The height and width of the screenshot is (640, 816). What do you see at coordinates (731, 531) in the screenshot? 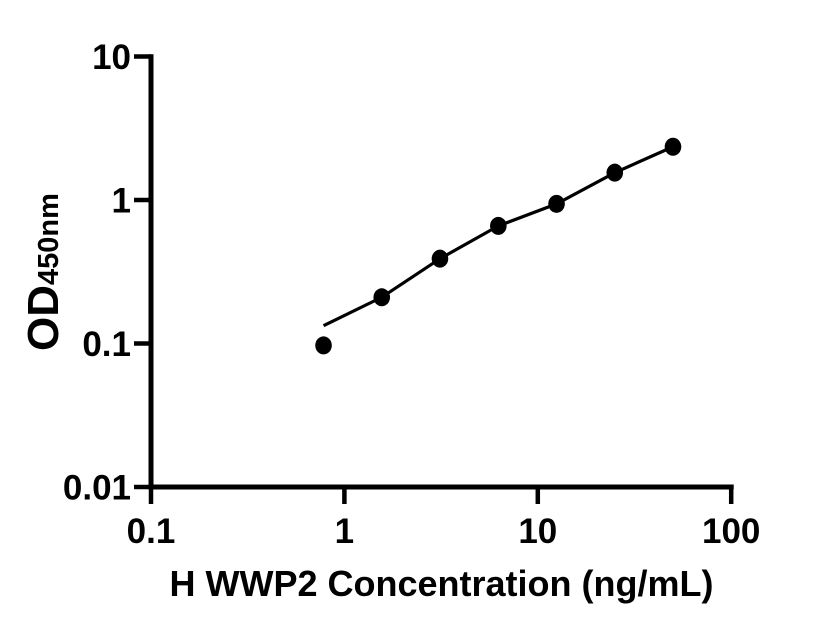
I see `x-tick-label: 100` at bounding box center [731, 531].